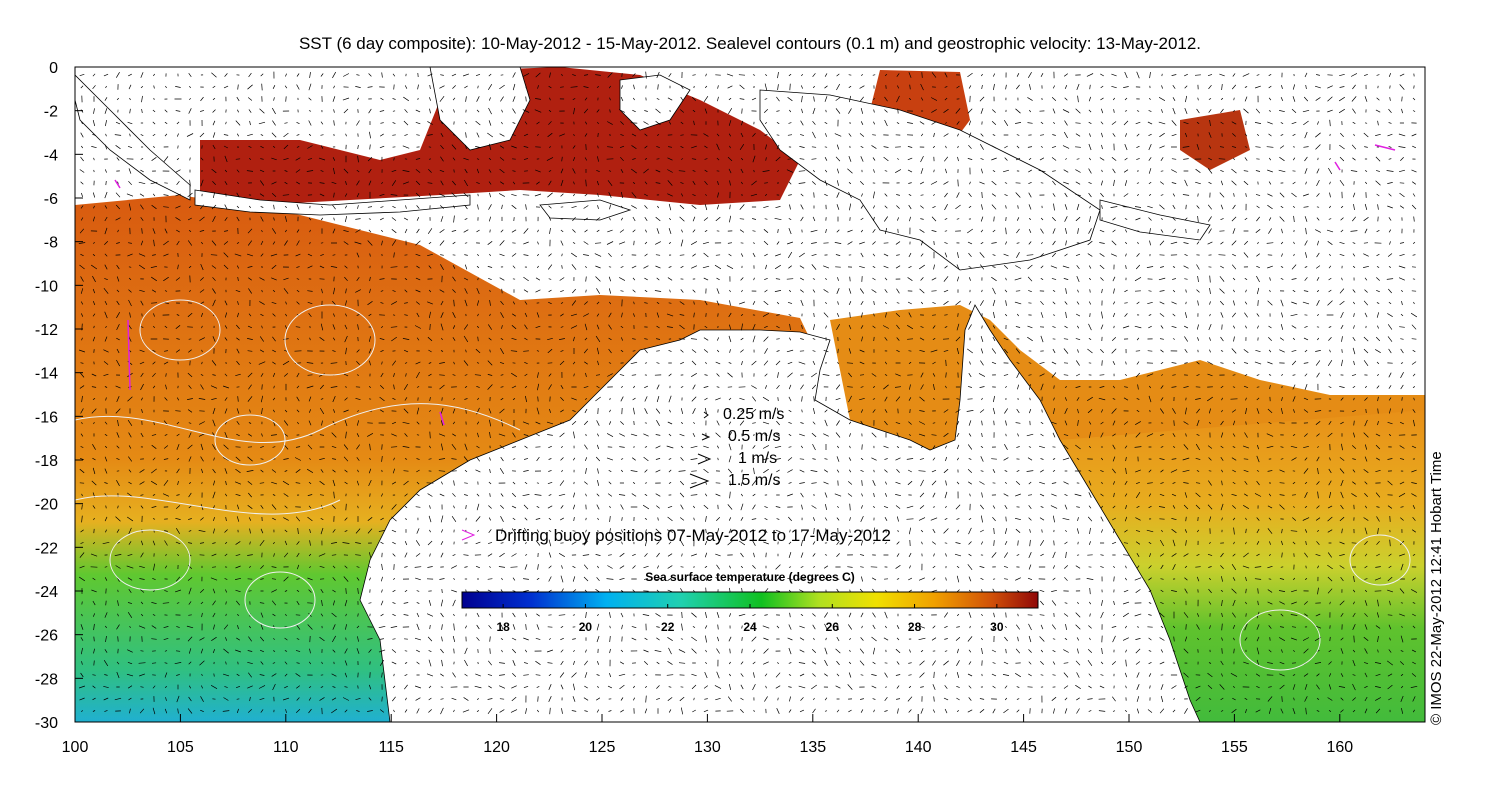 The image size is (1500, 790). I want to click on x-tick-label: 115, so click(391, 747).